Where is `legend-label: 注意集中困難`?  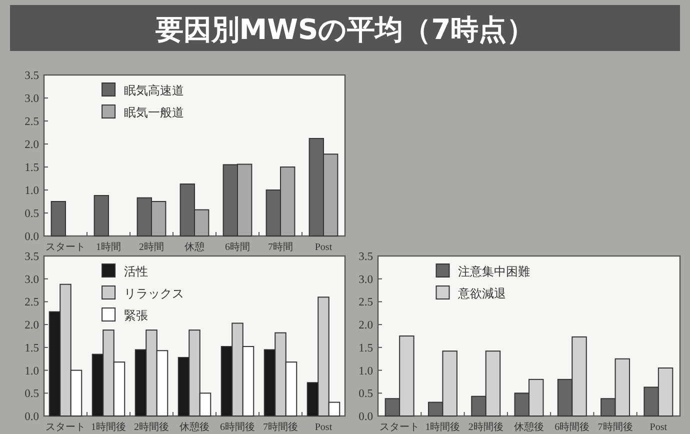
legend-label: 注意集中困難 is located at coordinates (494, 271).